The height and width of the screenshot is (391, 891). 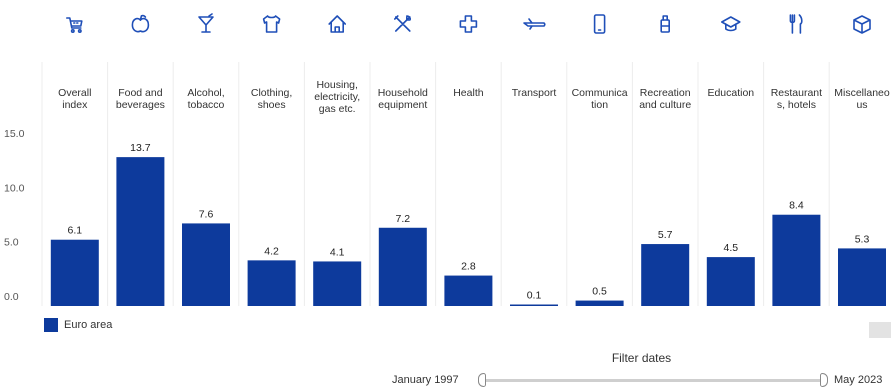 I want to click on data-label: 6.1, so click(x=74, y=231).